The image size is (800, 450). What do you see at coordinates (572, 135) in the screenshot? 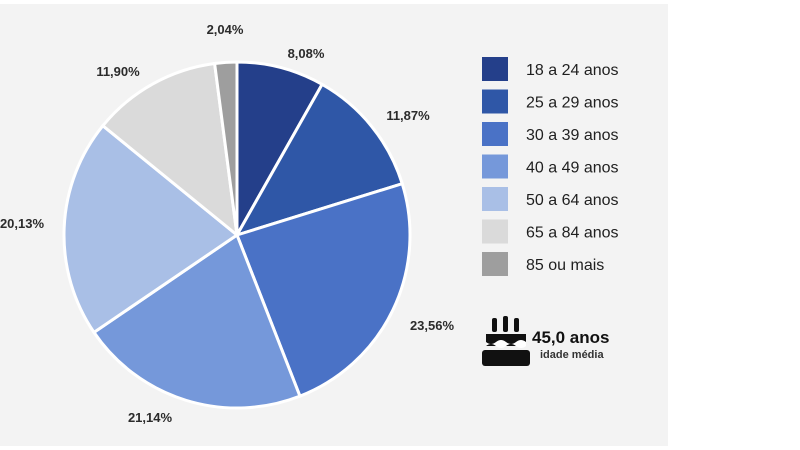
I see `legend-label-3: 30 a 39 anos` at bounding box center [572, 135].